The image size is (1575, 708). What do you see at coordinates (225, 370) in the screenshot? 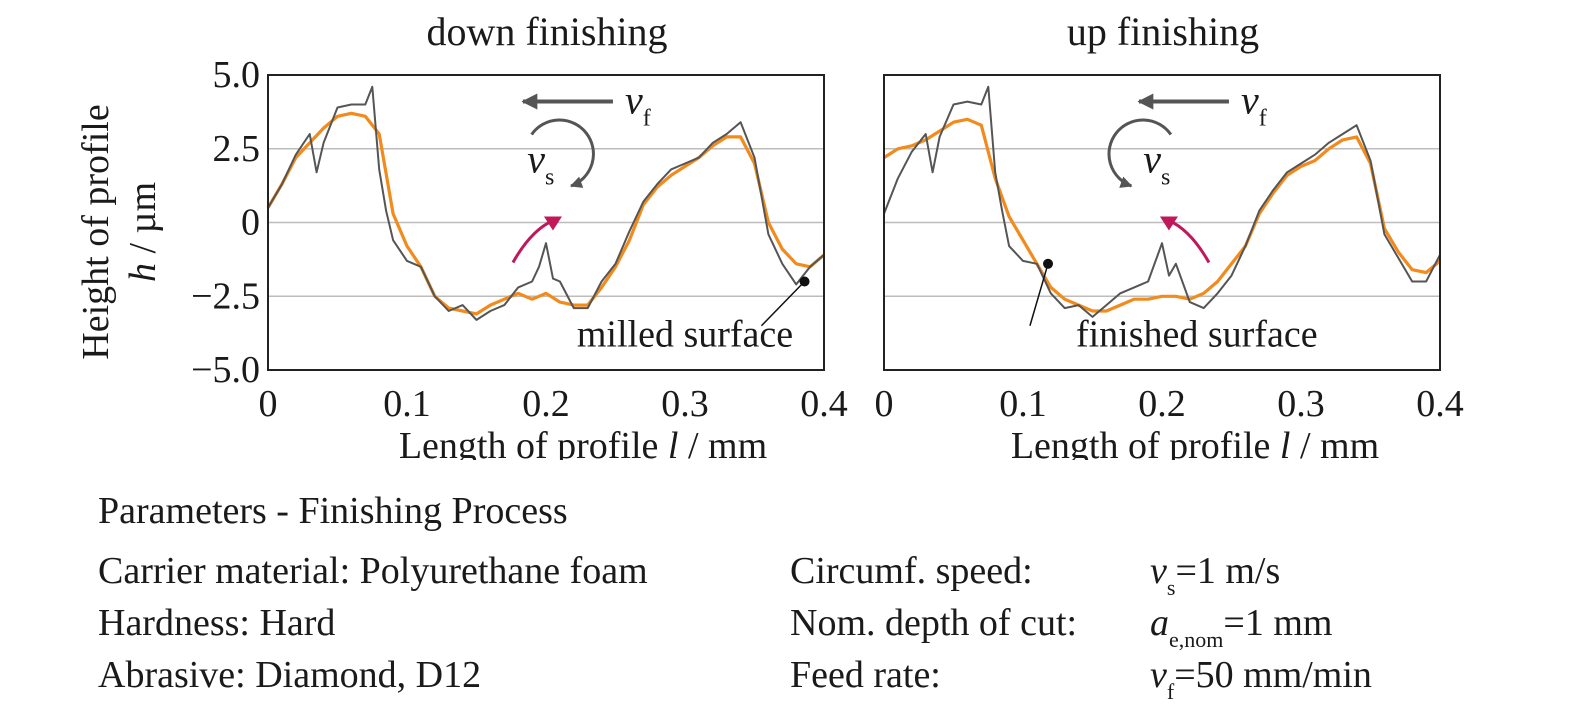
I see `y-tick-label: −5.0` at bounding box center [225, 370].